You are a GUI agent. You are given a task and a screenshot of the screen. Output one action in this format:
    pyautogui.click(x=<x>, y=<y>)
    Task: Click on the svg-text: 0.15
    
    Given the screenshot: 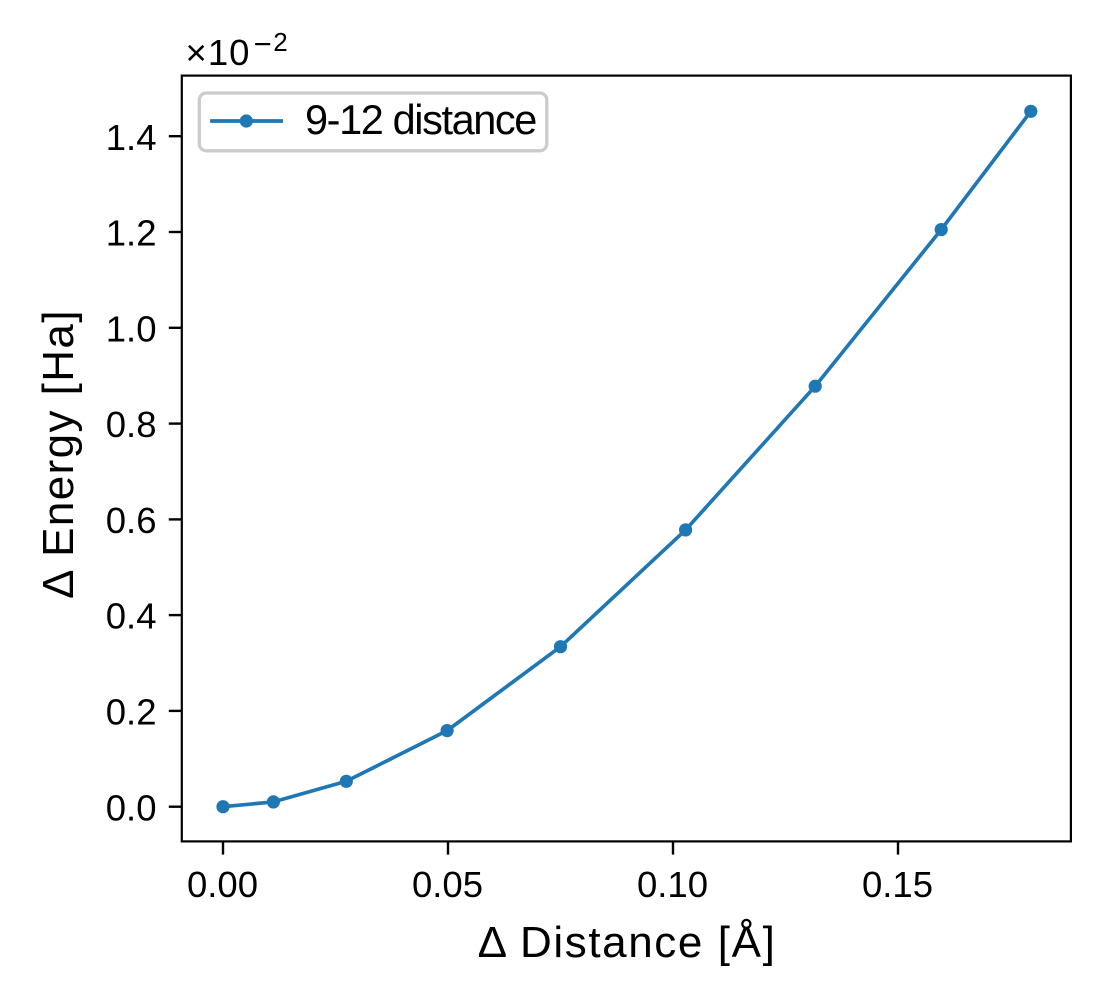 What is the action you would take?
    pyautogui.click(x=897, y=884)
    